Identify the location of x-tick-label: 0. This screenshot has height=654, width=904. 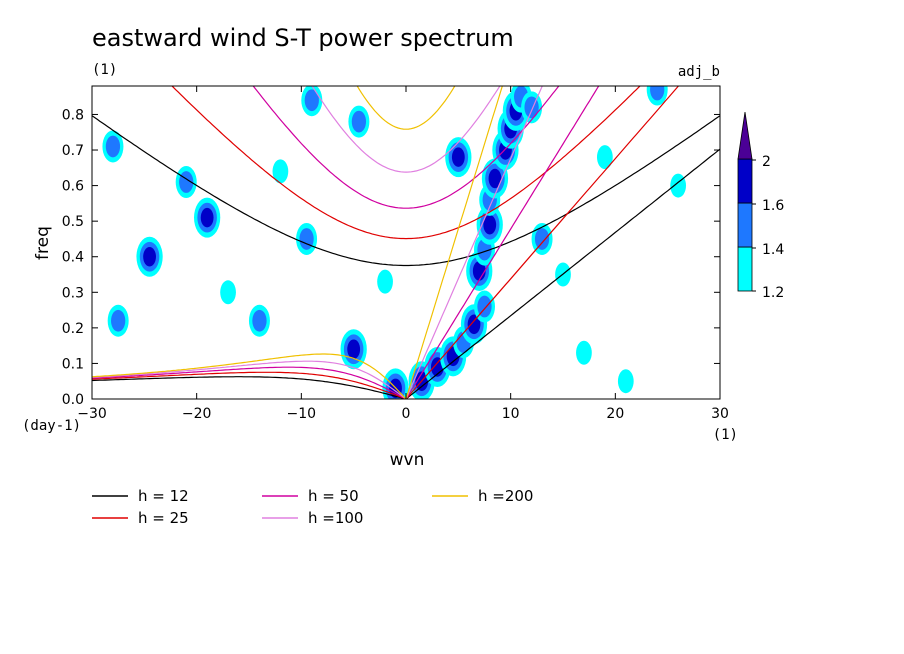
(406, 414).